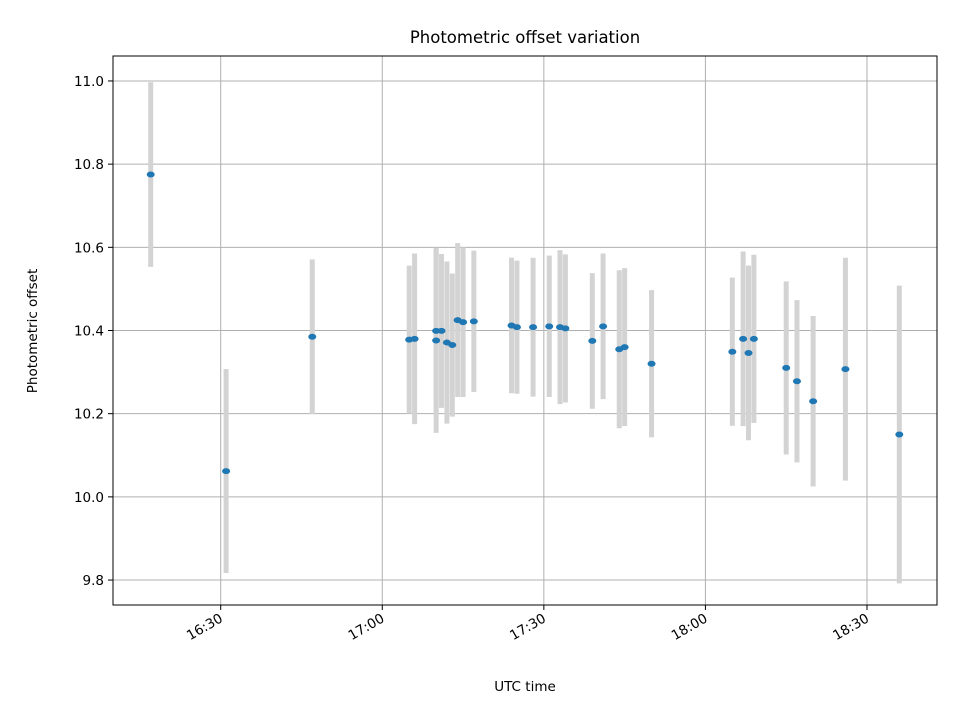  I want to click on y-tick-label: 10.8, so click(89, 165).